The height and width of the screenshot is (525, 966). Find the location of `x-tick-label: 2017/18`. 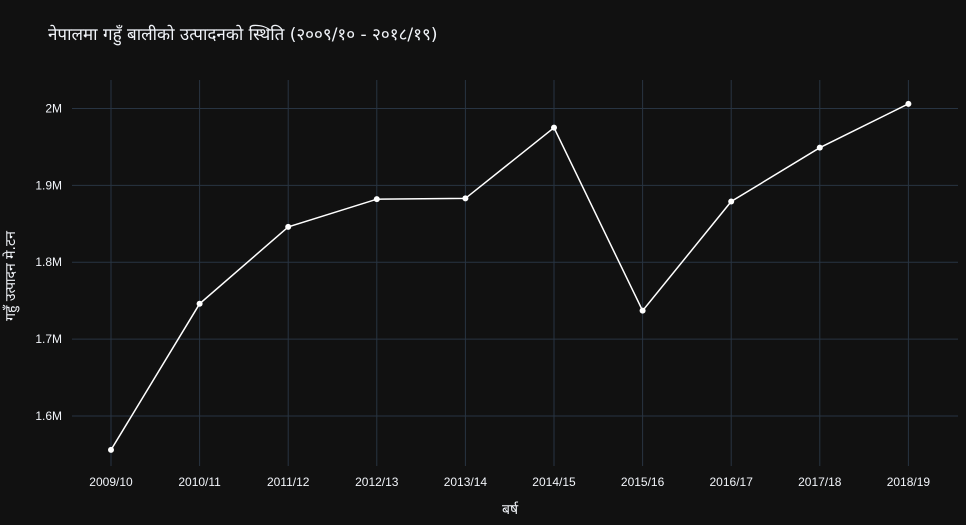

x-tick-label: 2017/18 is located at coordinates (820, 482).